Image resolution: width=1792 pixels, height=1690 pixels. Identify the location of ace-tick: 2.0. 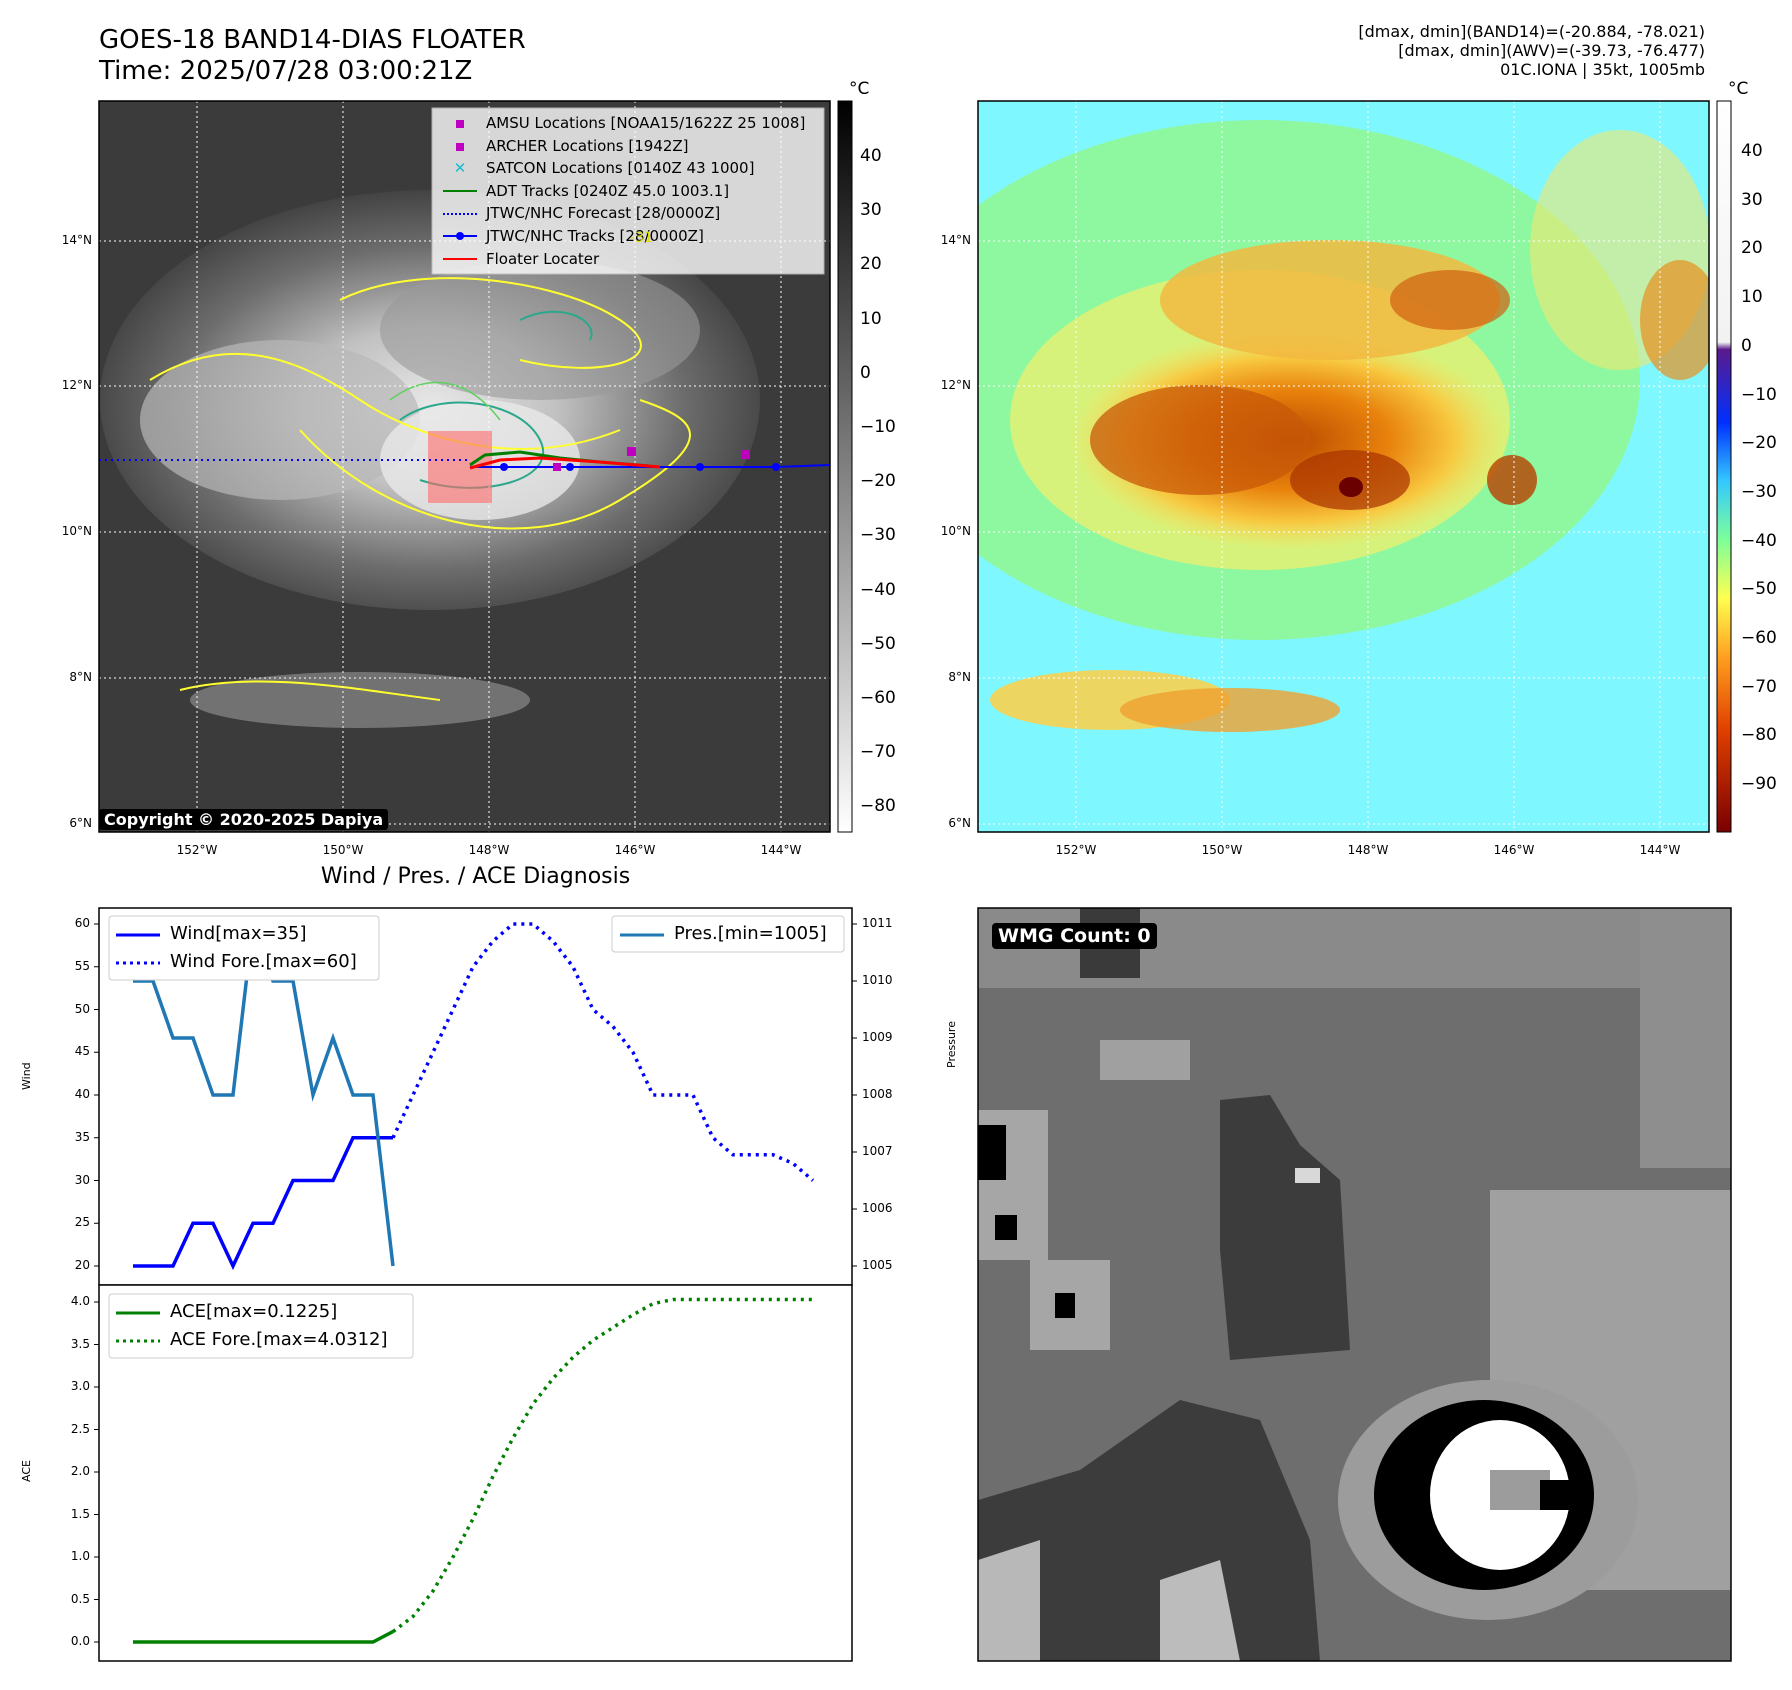
(80, 1471).